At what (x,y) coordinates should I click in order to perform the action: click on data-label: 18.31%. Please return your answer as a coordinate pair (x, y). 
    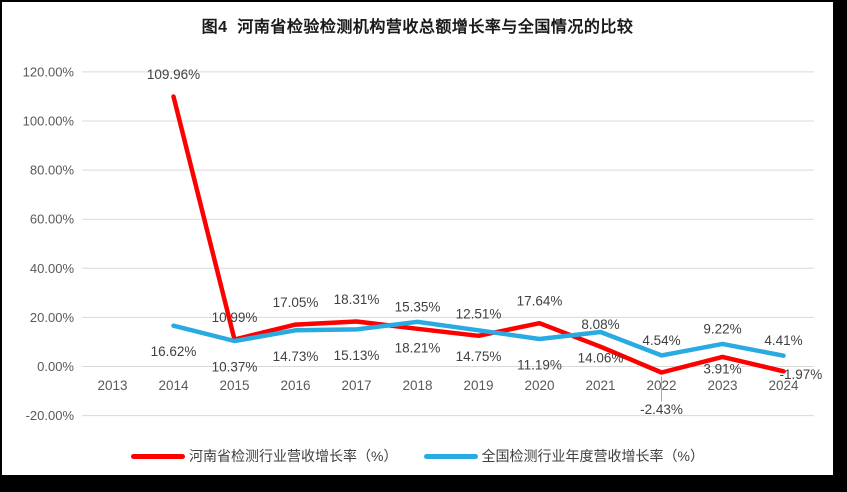
    Looking at the image, I should click on (357, 299).